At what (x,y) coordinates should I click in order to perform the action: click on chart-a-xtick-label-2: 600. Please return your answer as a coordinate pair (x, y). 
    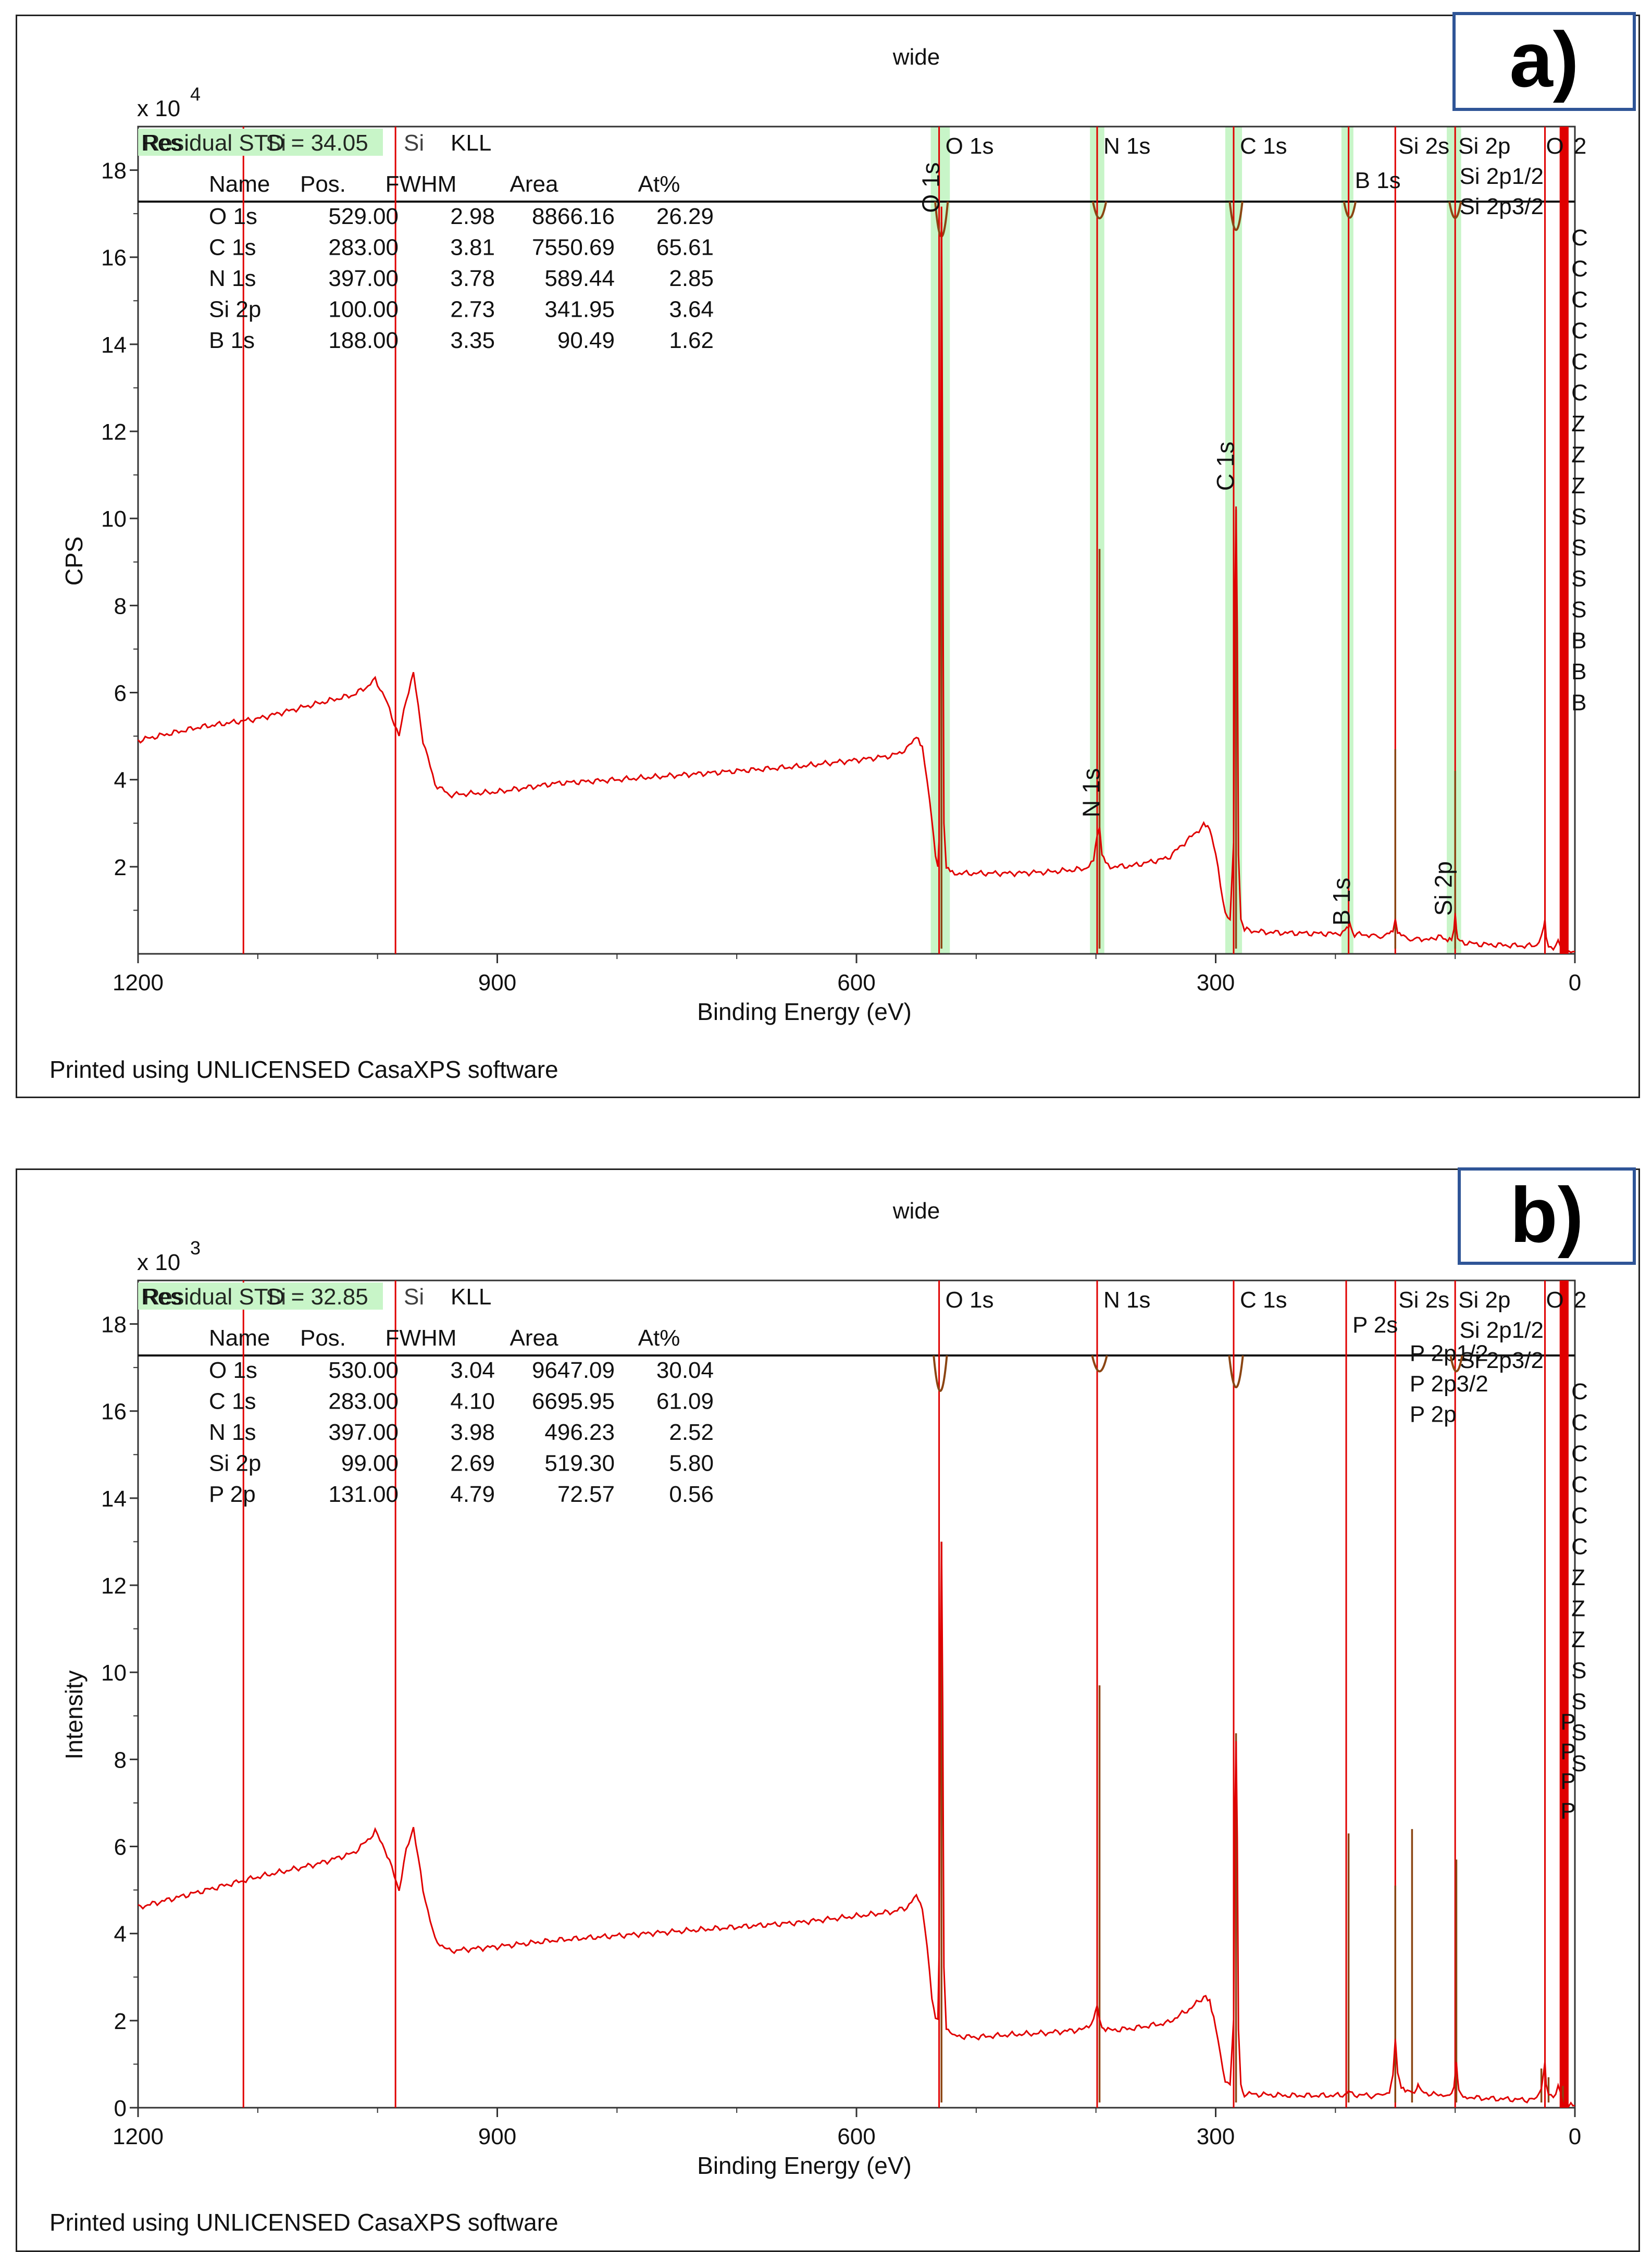
    Looking at the image, I should click on (856, 983).